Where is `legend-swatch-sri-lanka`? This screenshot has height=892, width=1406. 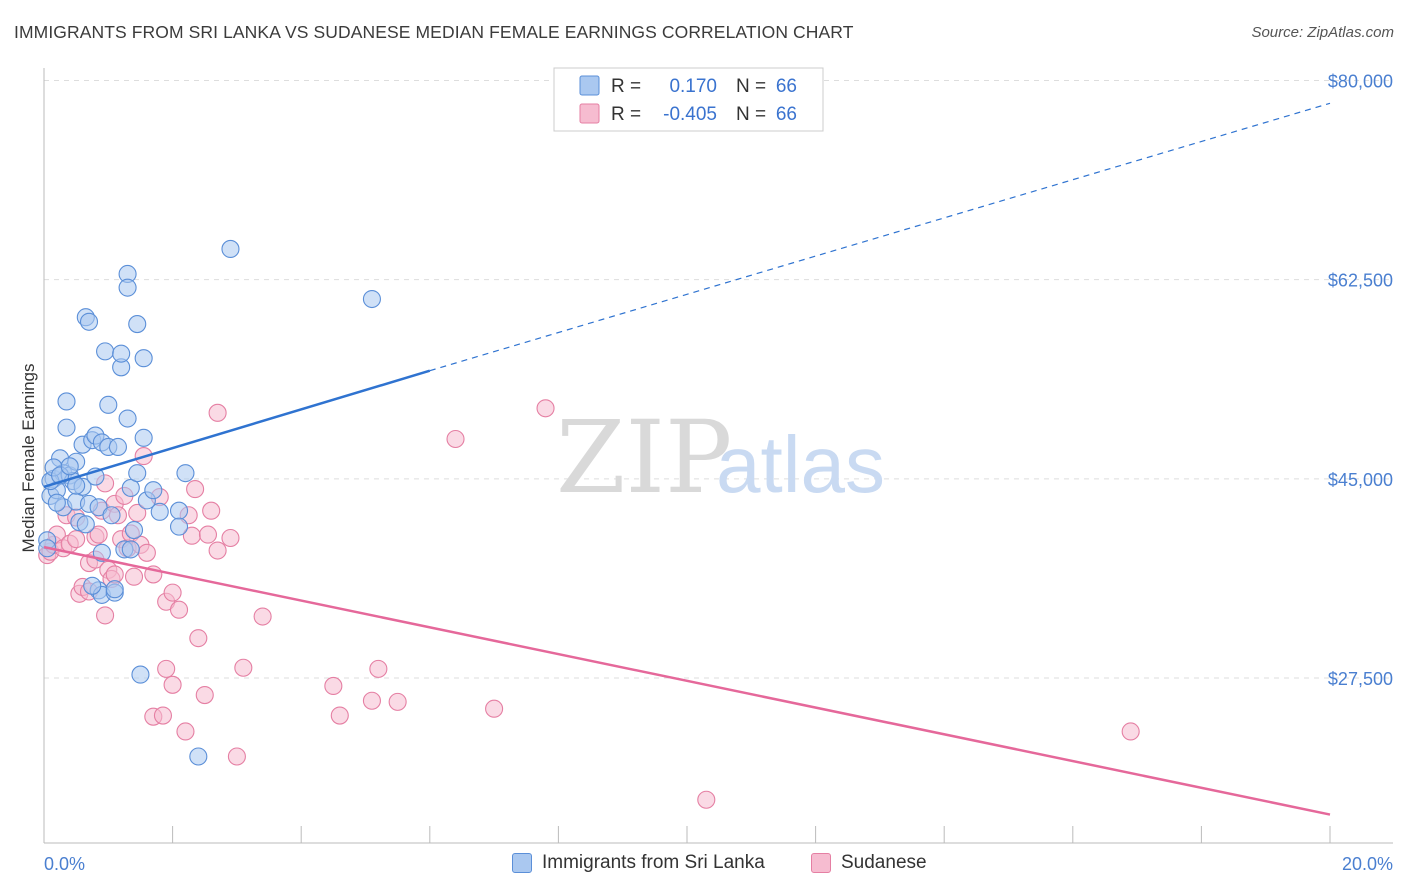
legend-swatch-sri-lanka is located at coordinates (522, 863).